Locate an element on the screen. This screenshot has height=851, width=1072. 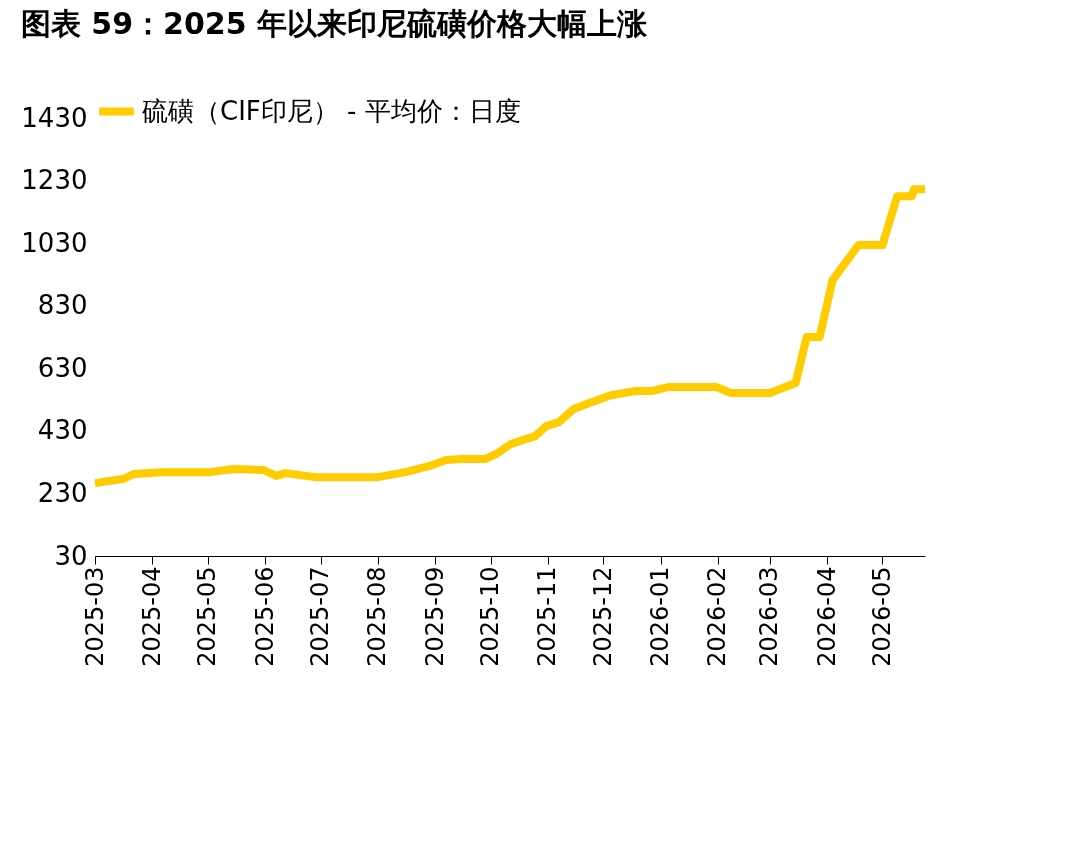
y-tick-label: 1230 is located at coordinates (54, 180).